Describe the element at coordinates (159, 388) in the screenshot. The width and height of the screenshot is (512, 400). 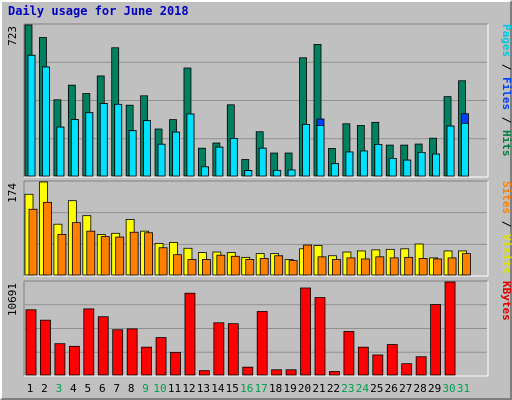
I see `day-label: 10` at that location.